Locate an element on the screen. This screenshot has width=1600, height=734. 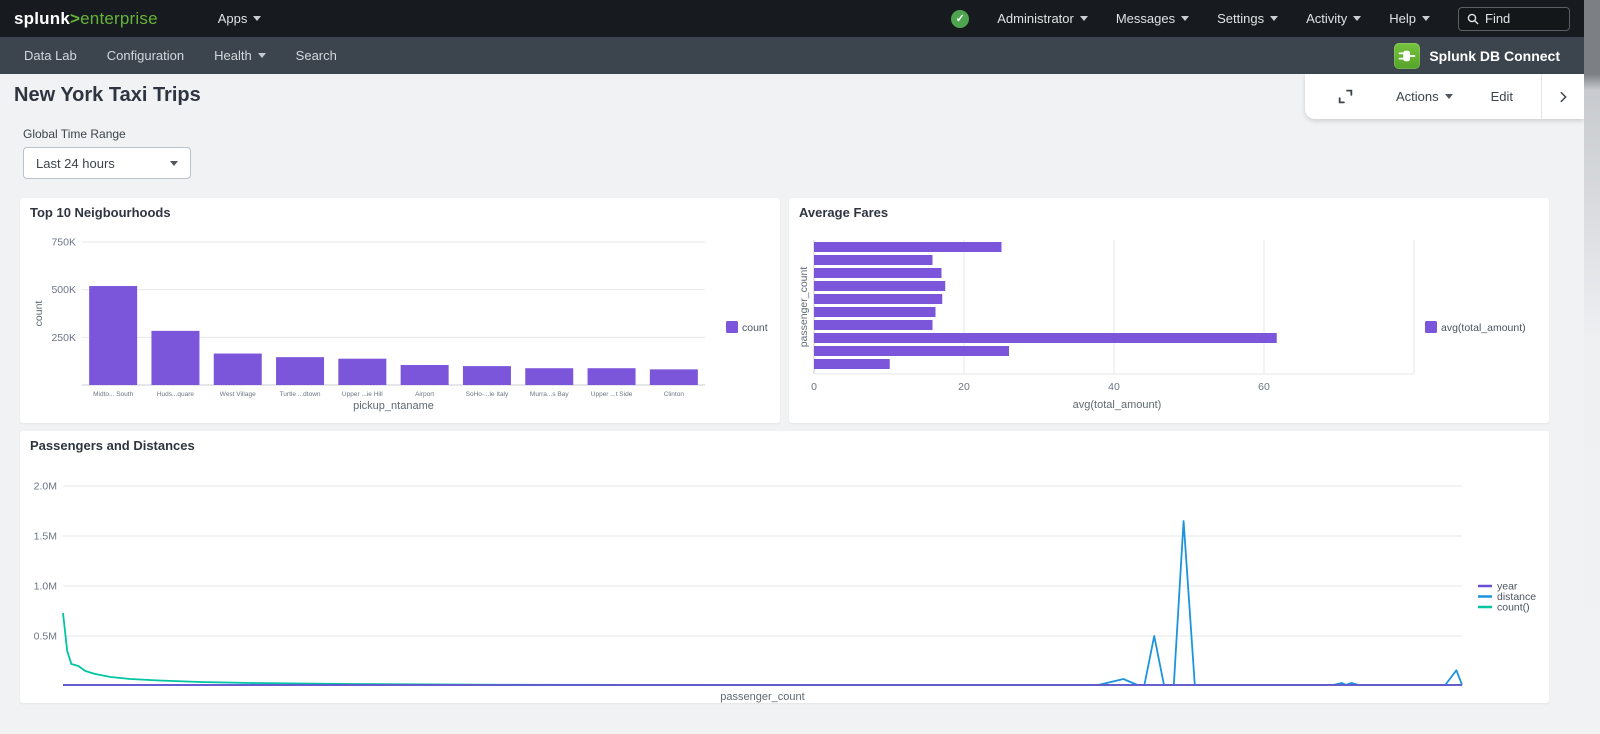
expand-panel-chevron is located at coordinates (1563, 97).